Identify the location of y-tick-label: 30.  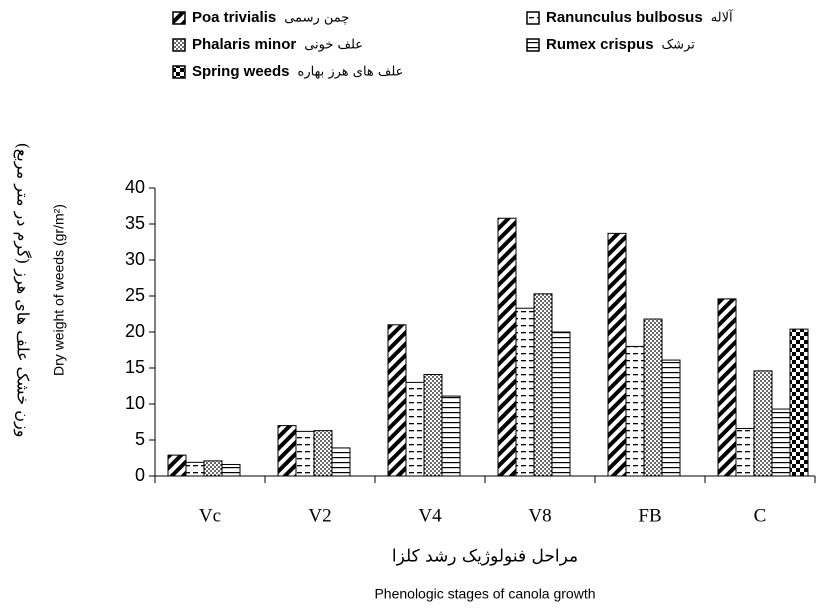
(135, 259).